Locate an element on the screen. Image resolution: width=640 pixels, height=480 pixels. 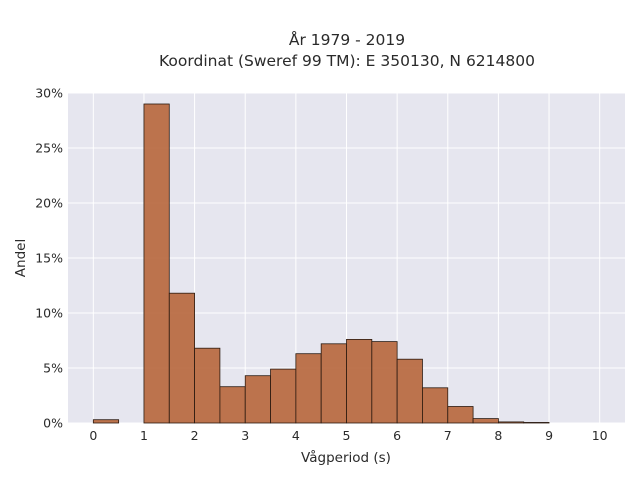
y-tick-label: 0% is located at coordinates (53, 423).